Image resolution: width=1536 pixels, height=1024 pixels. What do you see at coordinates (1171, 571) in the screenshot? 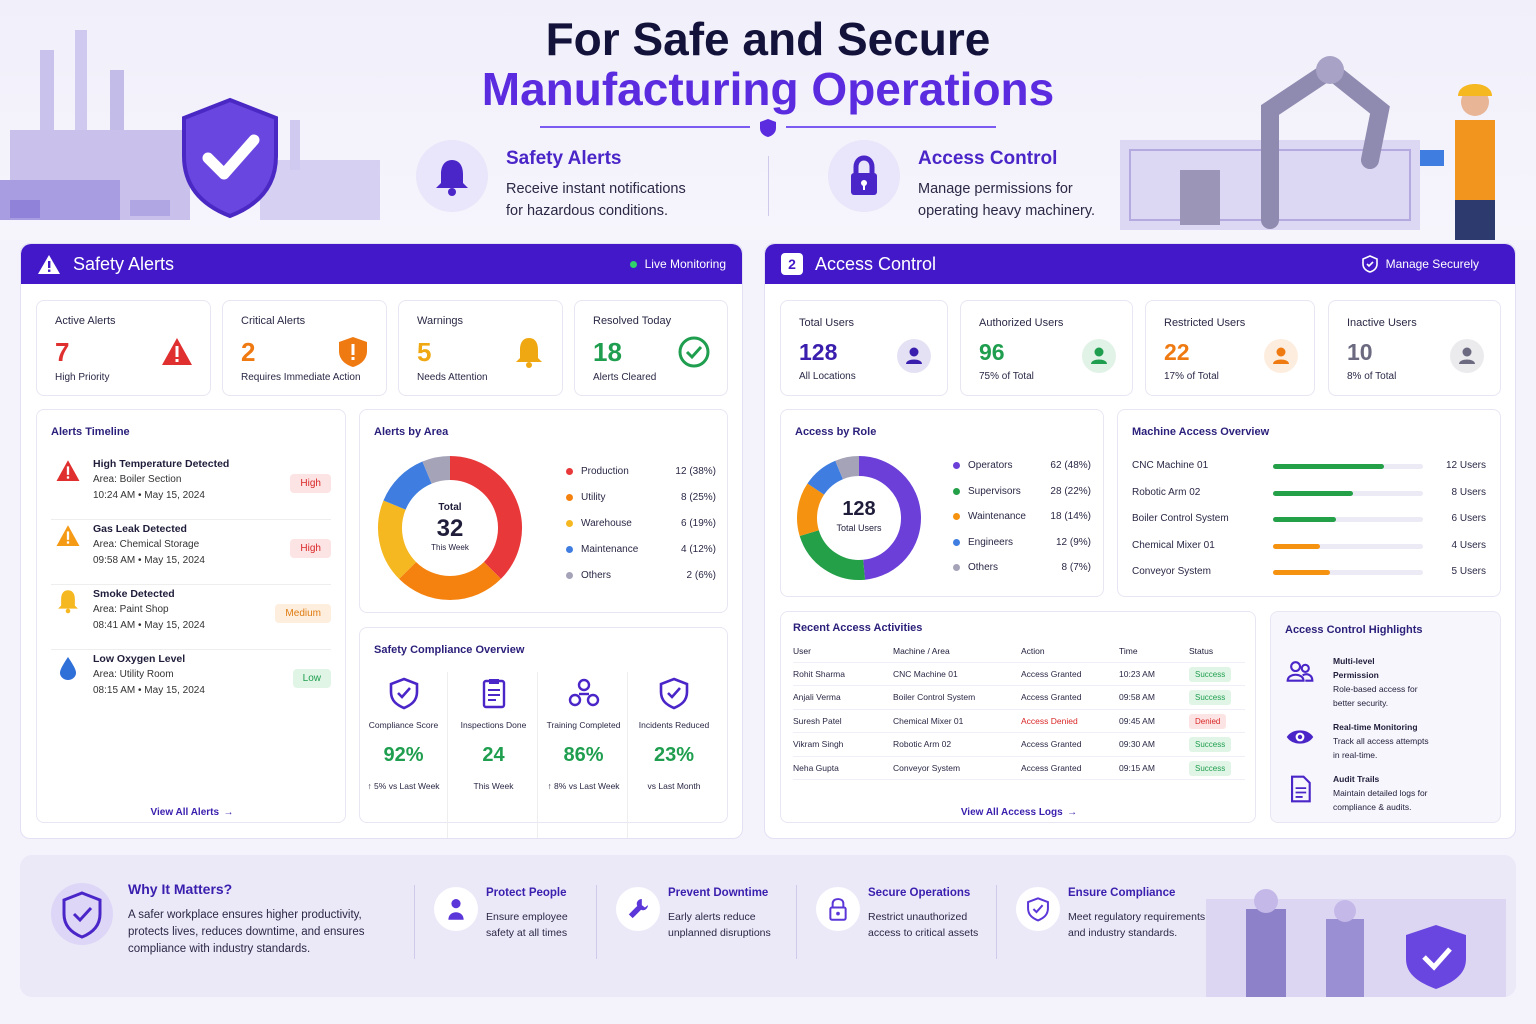
I see `machine-name: Conveyor System` at bounding box center [1171, 571].